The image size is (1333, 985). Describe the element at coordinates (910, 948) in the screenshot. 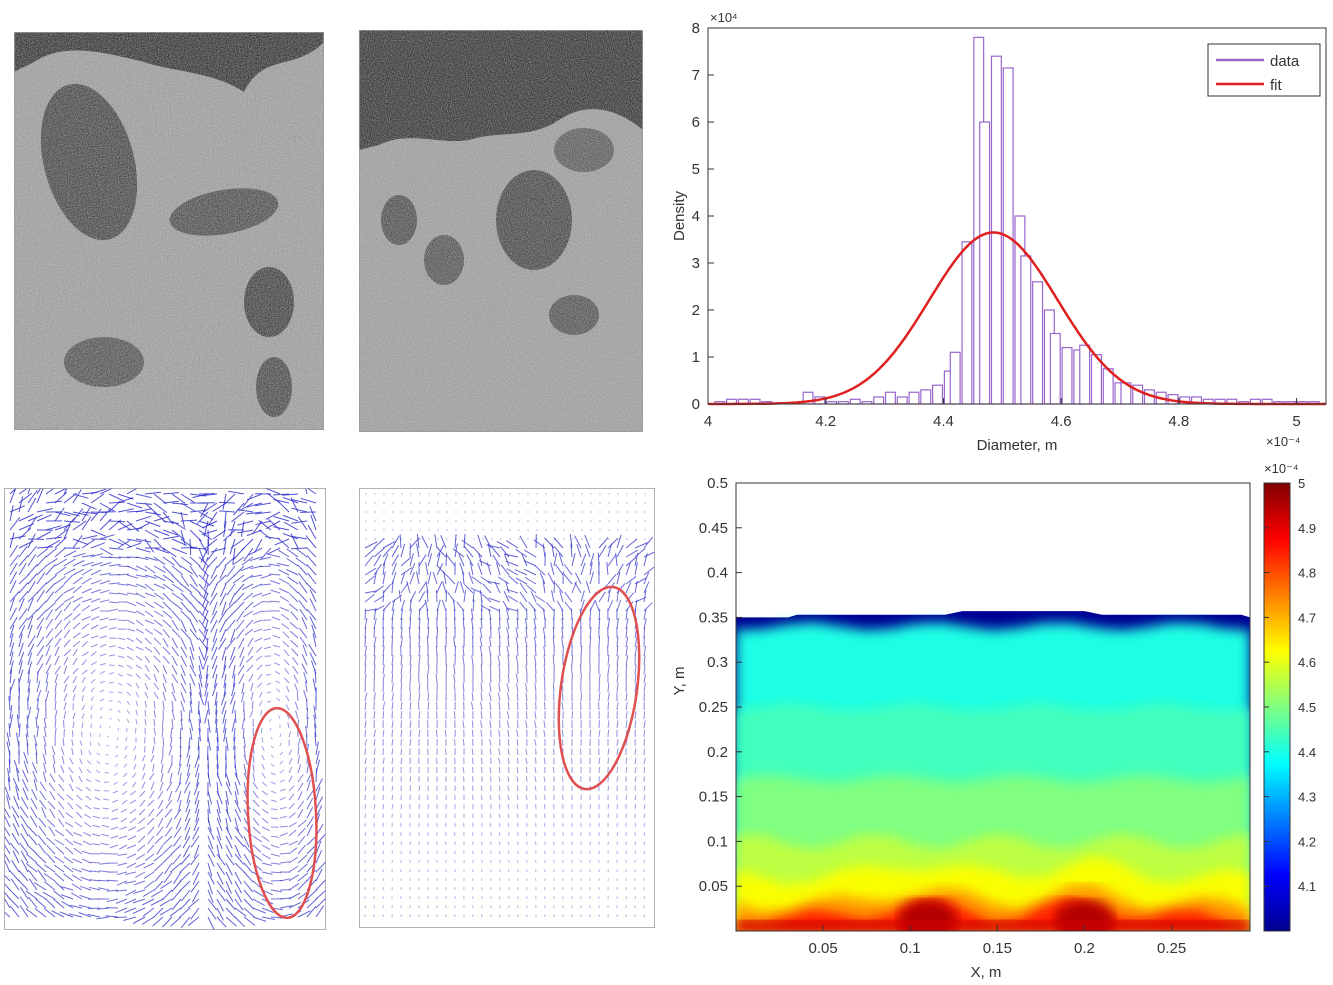

I see `x-tick-label: 0.1` at that location.